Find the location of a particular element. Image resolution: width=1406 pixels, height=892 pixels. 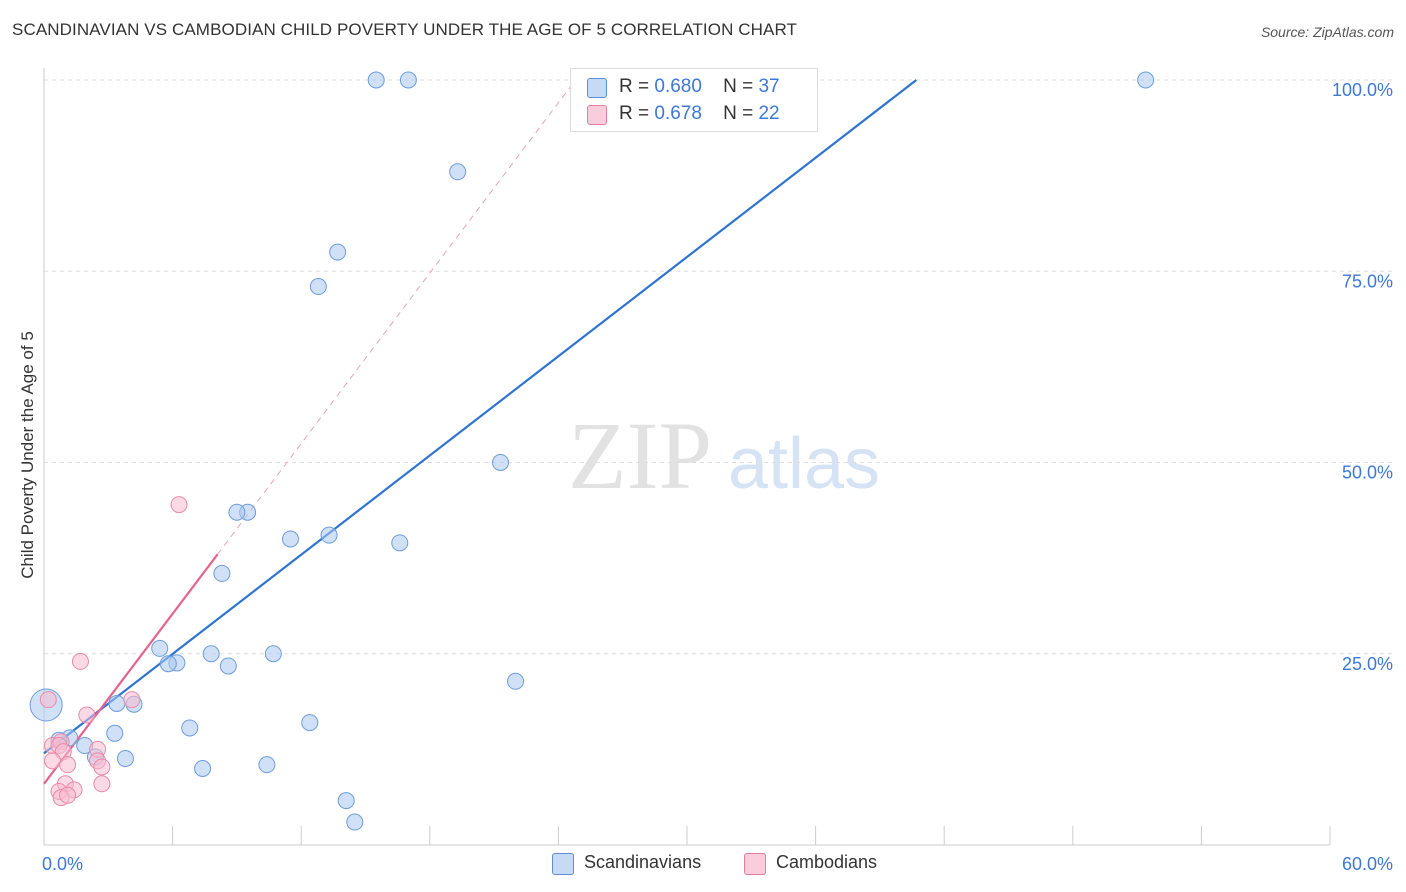

trend-extension-cambodians is located at coordinates (396, 317).